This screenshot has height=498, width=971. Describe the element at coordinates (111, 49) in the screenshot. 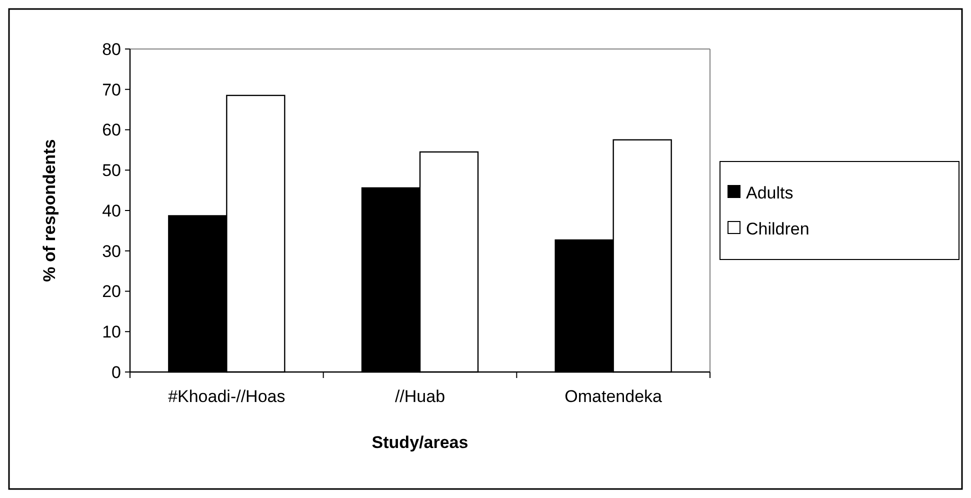

I see `y-tick-label: 80` at that location.